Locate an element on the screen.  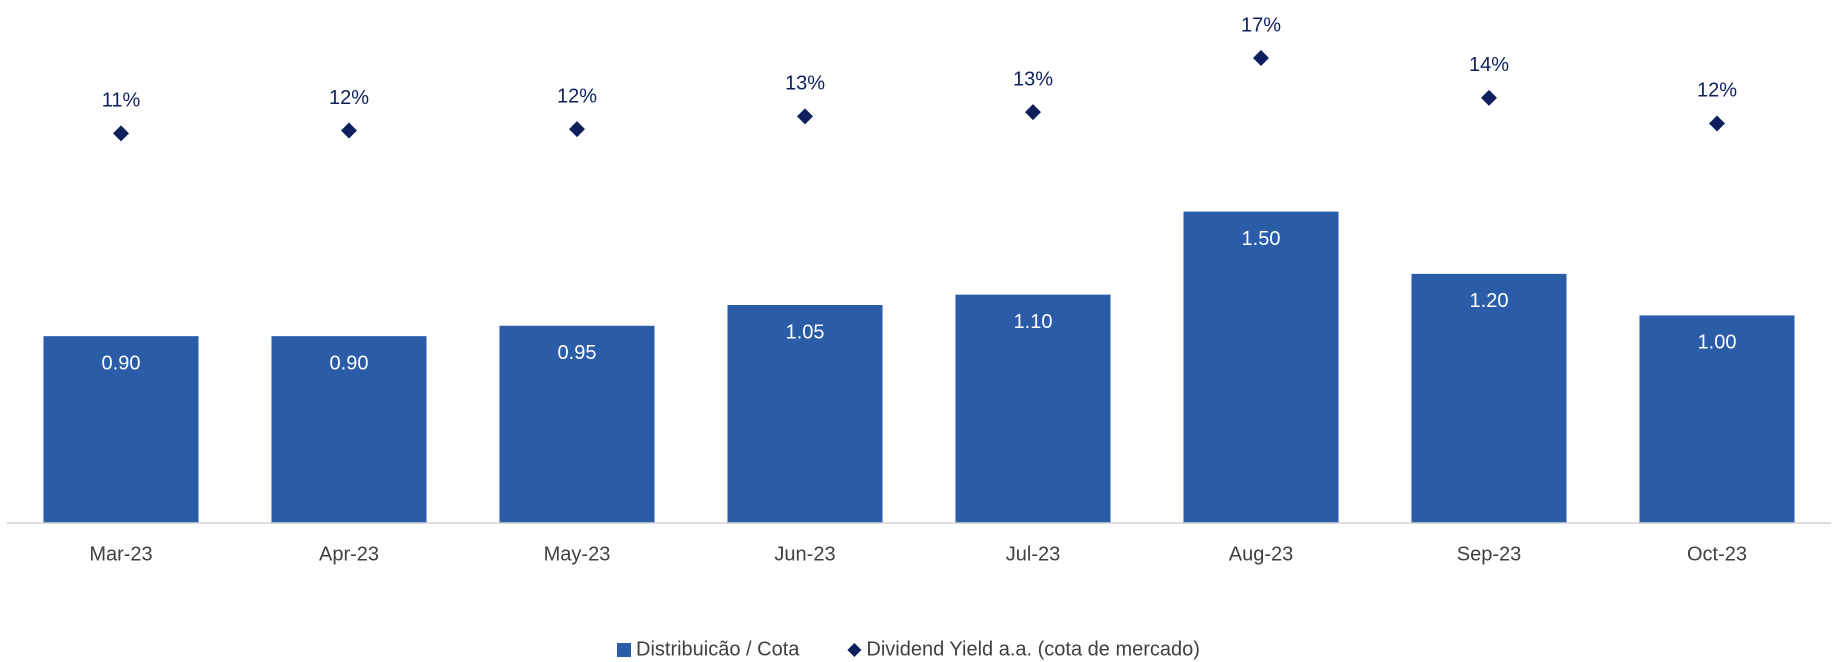
x-tick-label: Oct-23 is located at coordinates (1717, 554).